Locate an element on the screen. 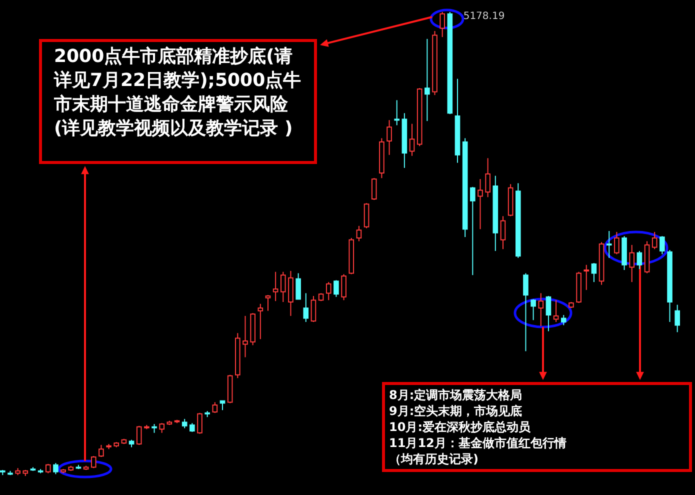 The height and width of the screenshot is (495, 695). annotation: 11月12月：基金做市值红包行情 is located at coordinates (478, 443).